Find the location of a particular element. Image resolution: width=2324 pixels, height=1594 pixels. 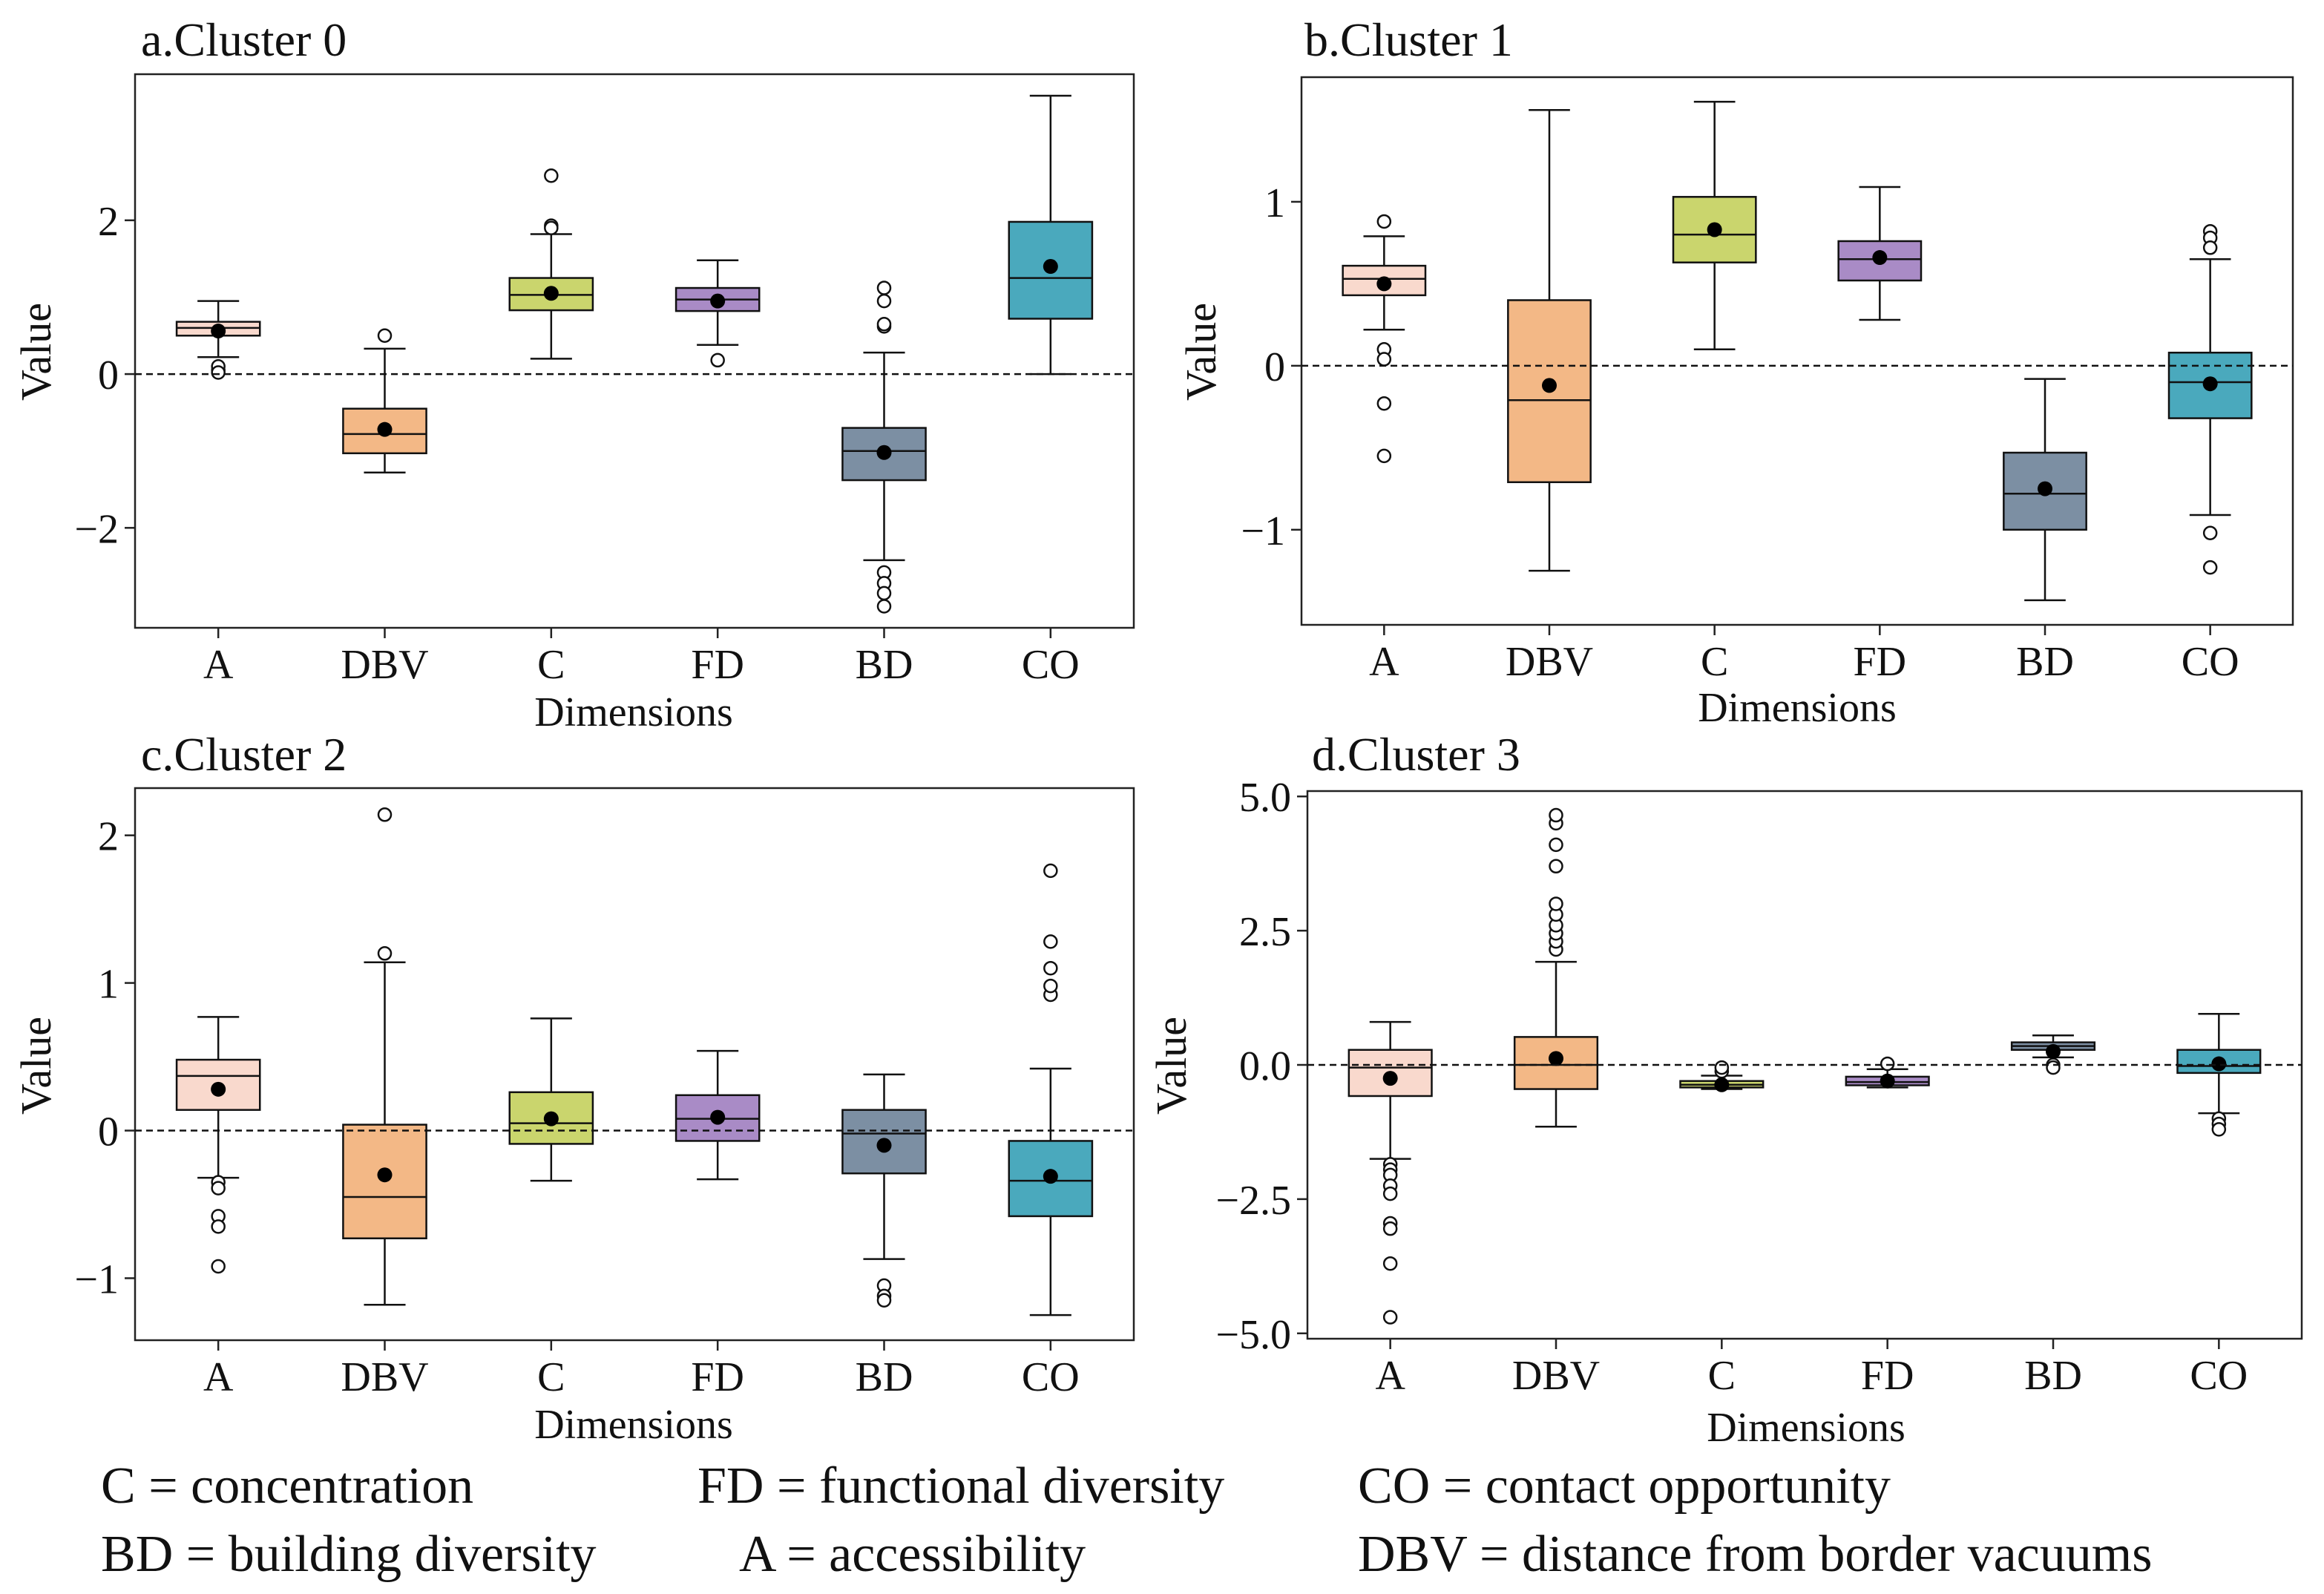

legend-concentration: C = concentration is located at coordinates (287, 1486).